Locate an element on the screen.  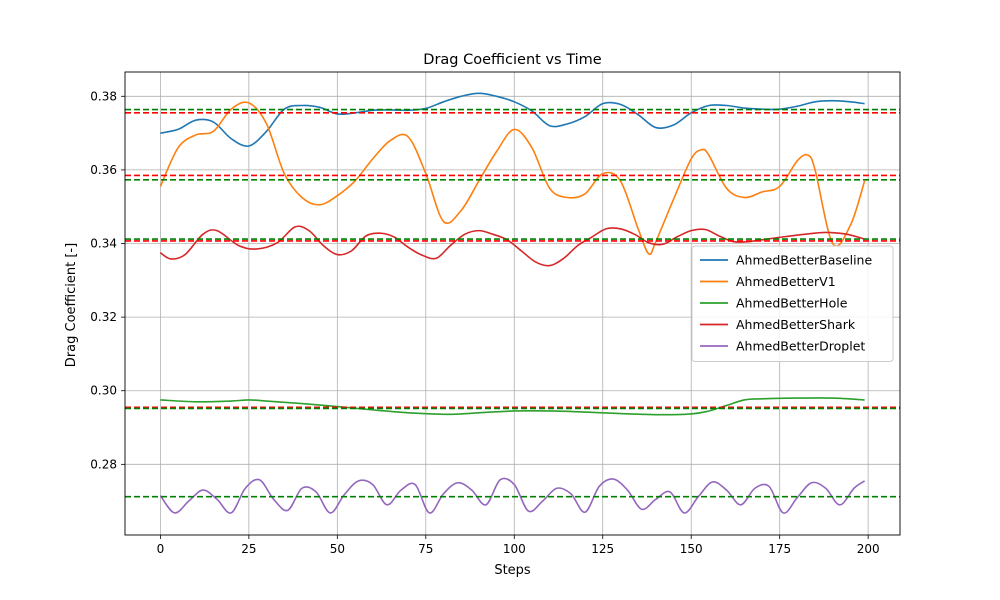
y-tick-label: 0.30 is located at coordinates (103, 391).